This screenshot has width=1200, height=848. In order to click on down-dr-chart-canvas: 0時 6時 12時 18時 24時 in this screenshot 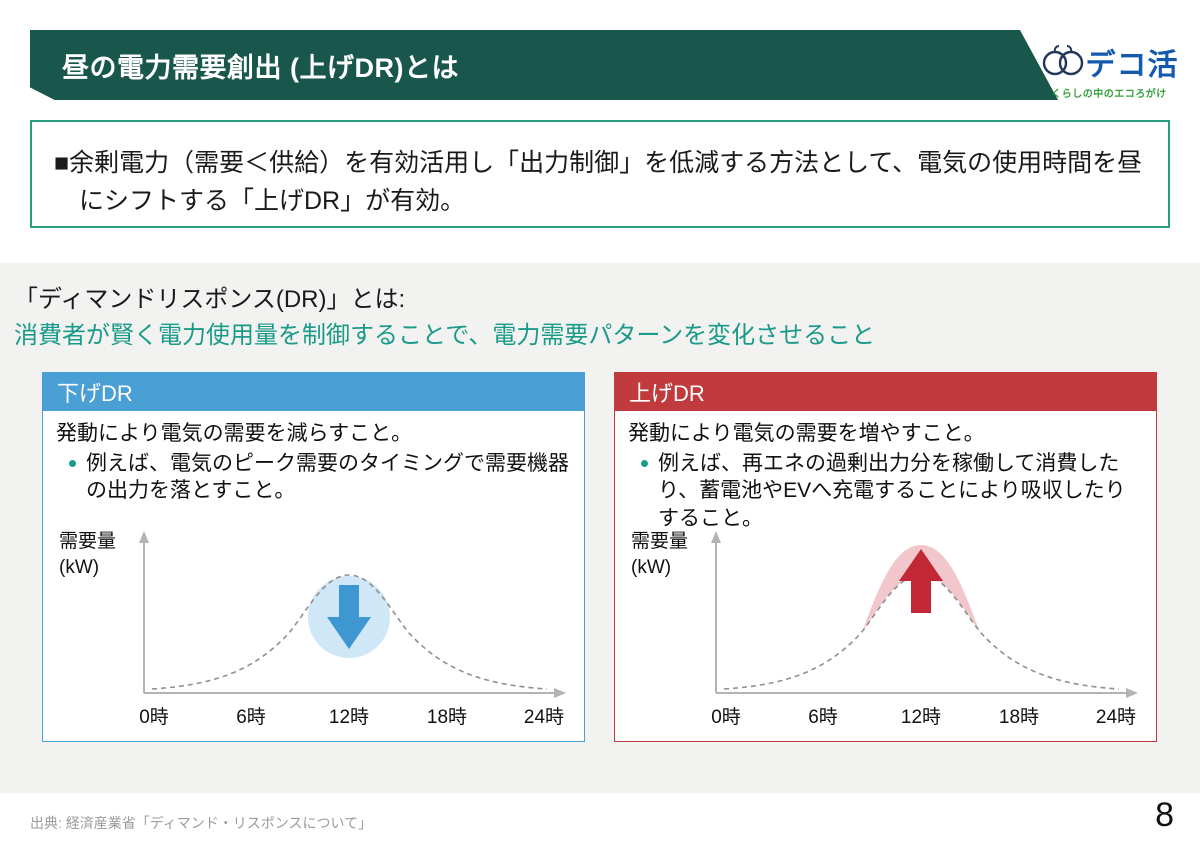, I will do `click(352, 629)`.